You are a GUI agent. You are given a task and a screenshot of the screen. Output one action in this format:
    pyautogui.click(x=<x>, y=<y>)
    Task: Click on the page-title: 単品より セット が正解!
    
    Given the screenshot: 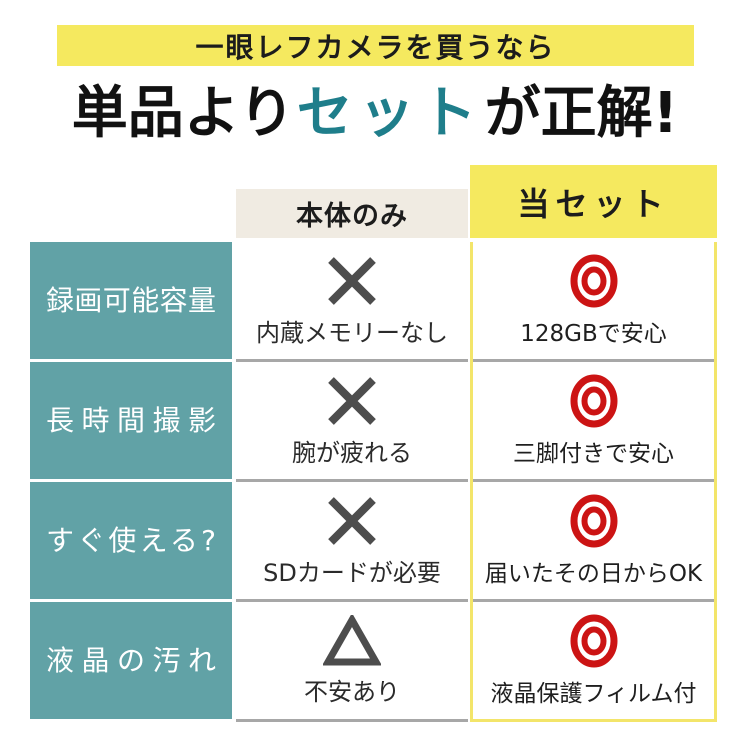 What is the action you would take?
    pyautogui.click(x=375, y=108)
    